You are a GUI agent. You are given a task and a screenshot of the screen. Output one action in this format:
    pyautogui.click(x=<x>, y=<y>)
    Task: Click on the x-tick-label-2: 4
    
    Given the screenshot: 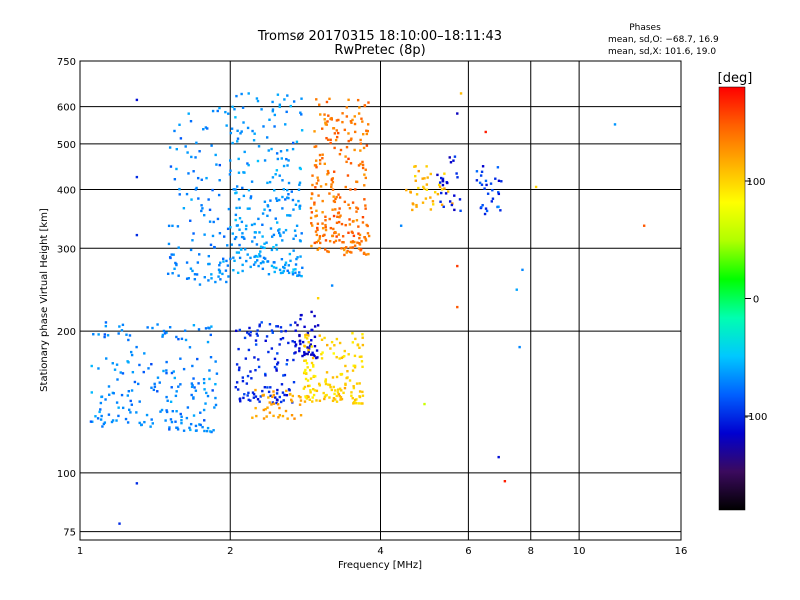 What is the action you would take?
    pyautogui.click(x=380, y=551)
    